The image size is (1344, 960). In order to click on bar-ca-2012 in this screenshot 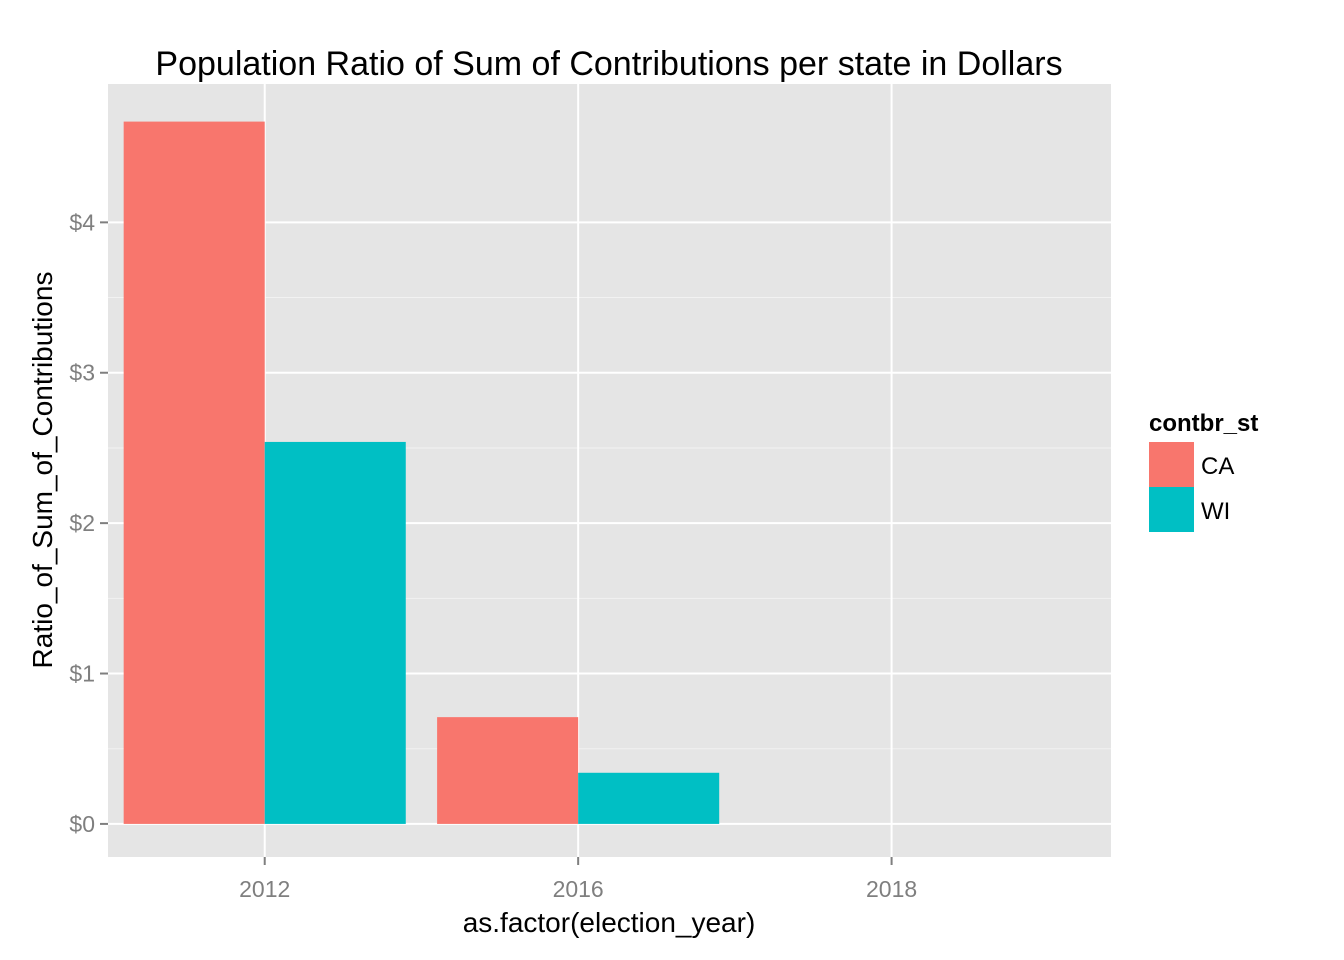, I will do `click(194, 472)`.